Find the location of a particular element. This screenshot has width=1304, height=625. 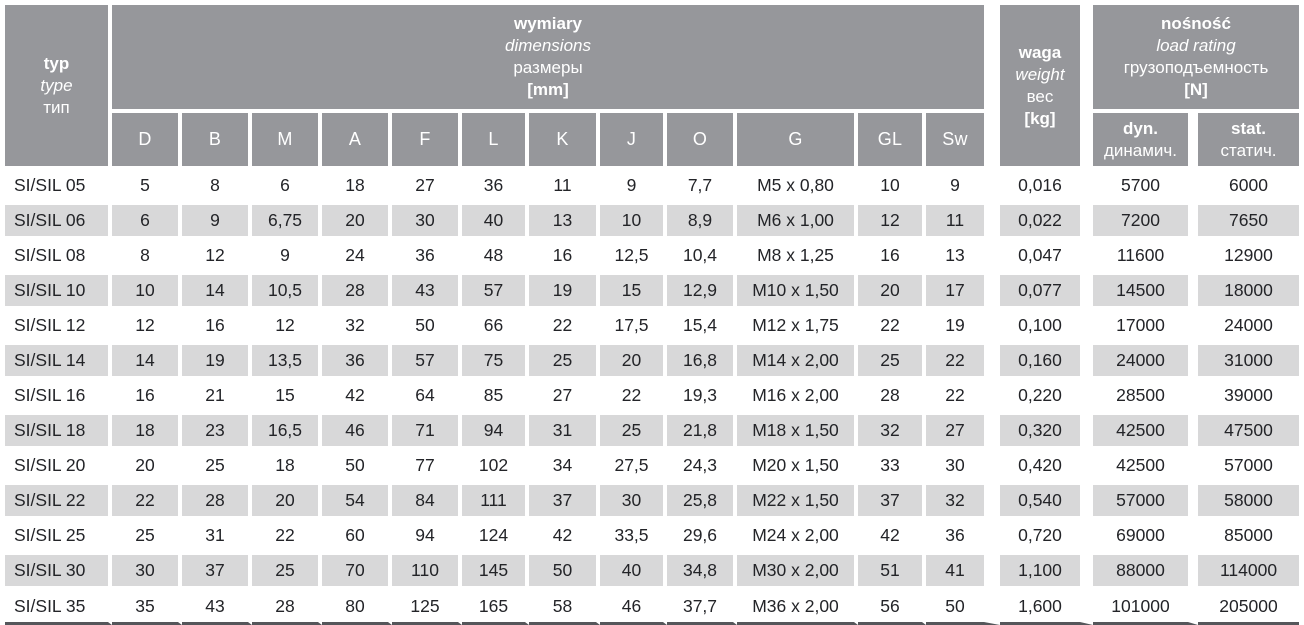

cell-dim-b: 31 is located at coordinates (217, 537).